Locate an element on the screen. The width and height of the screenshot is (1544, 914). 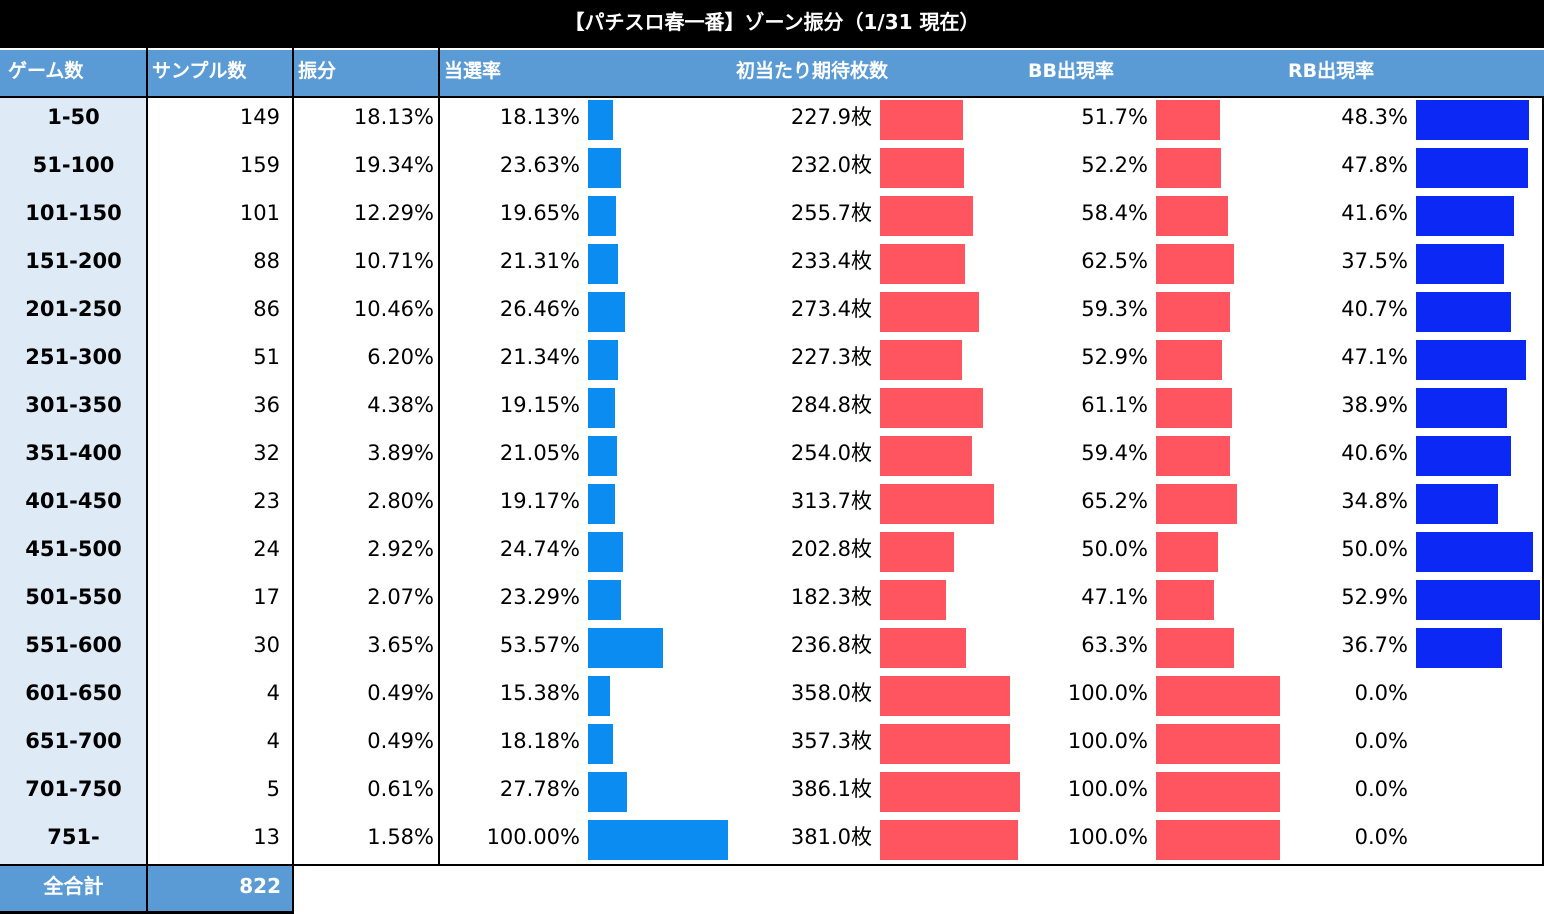
table-title: 【パチスロ春一番】ゾーン振分（1/31 現在） is located at coordinates (772, 24).